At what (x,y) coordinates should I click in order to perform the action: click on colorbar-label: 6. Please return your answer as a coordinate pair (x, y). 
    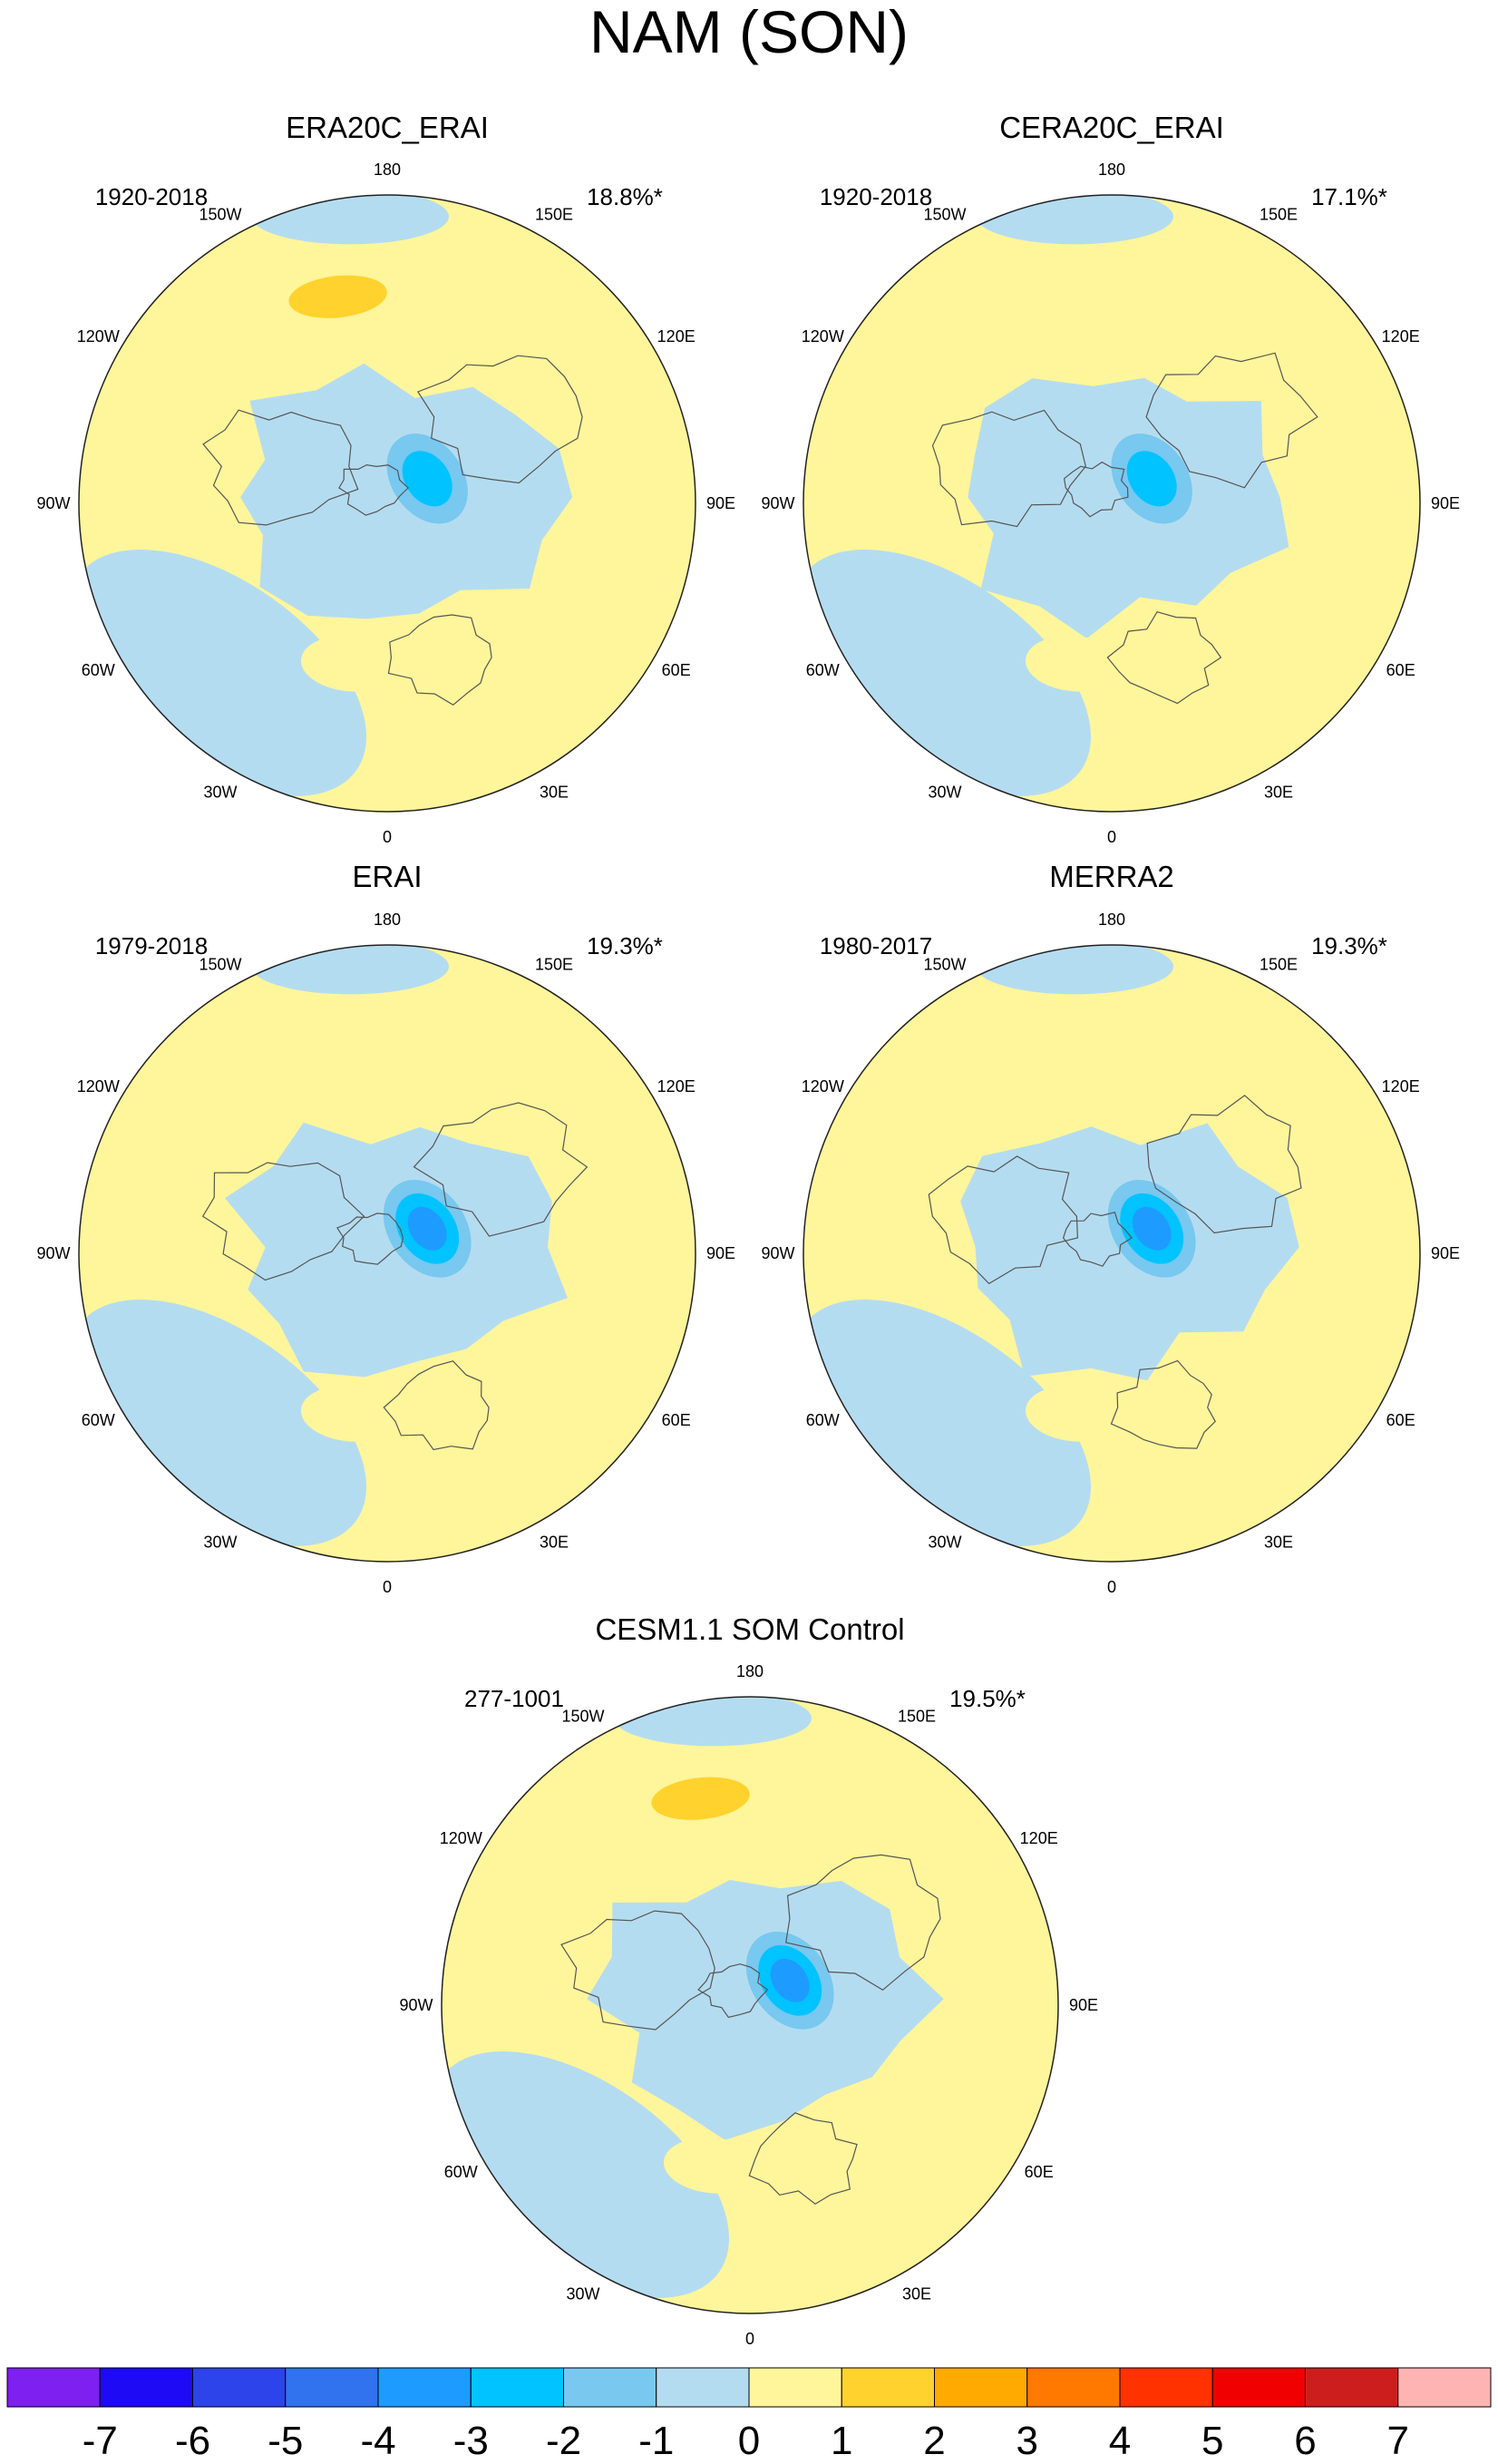
    Looking at the image, I should click on (1305, 2441).